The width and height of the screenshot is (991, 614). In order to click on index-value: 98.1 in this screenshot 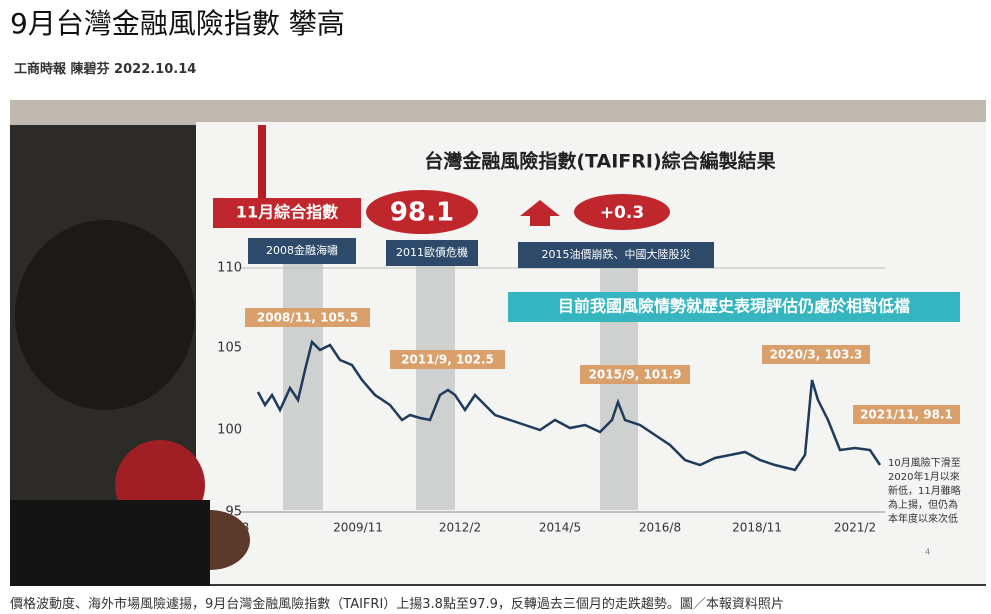, I will do `click(422, 213)`.